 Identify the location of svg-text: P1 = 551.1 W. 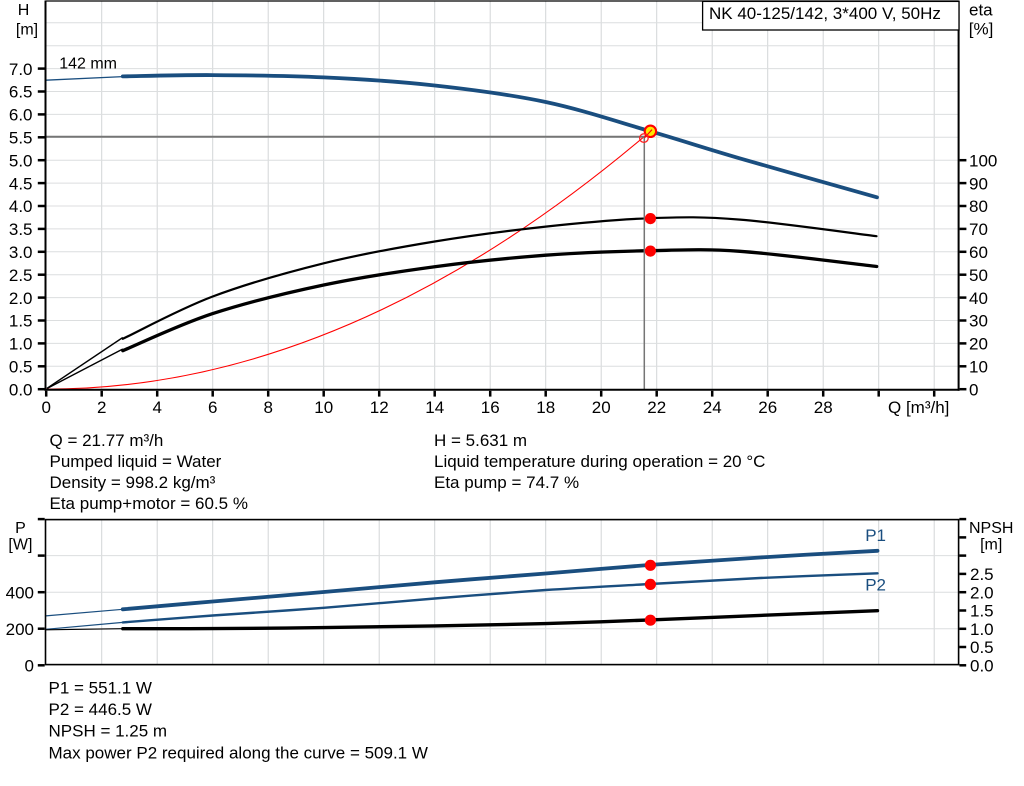
(100, 688).